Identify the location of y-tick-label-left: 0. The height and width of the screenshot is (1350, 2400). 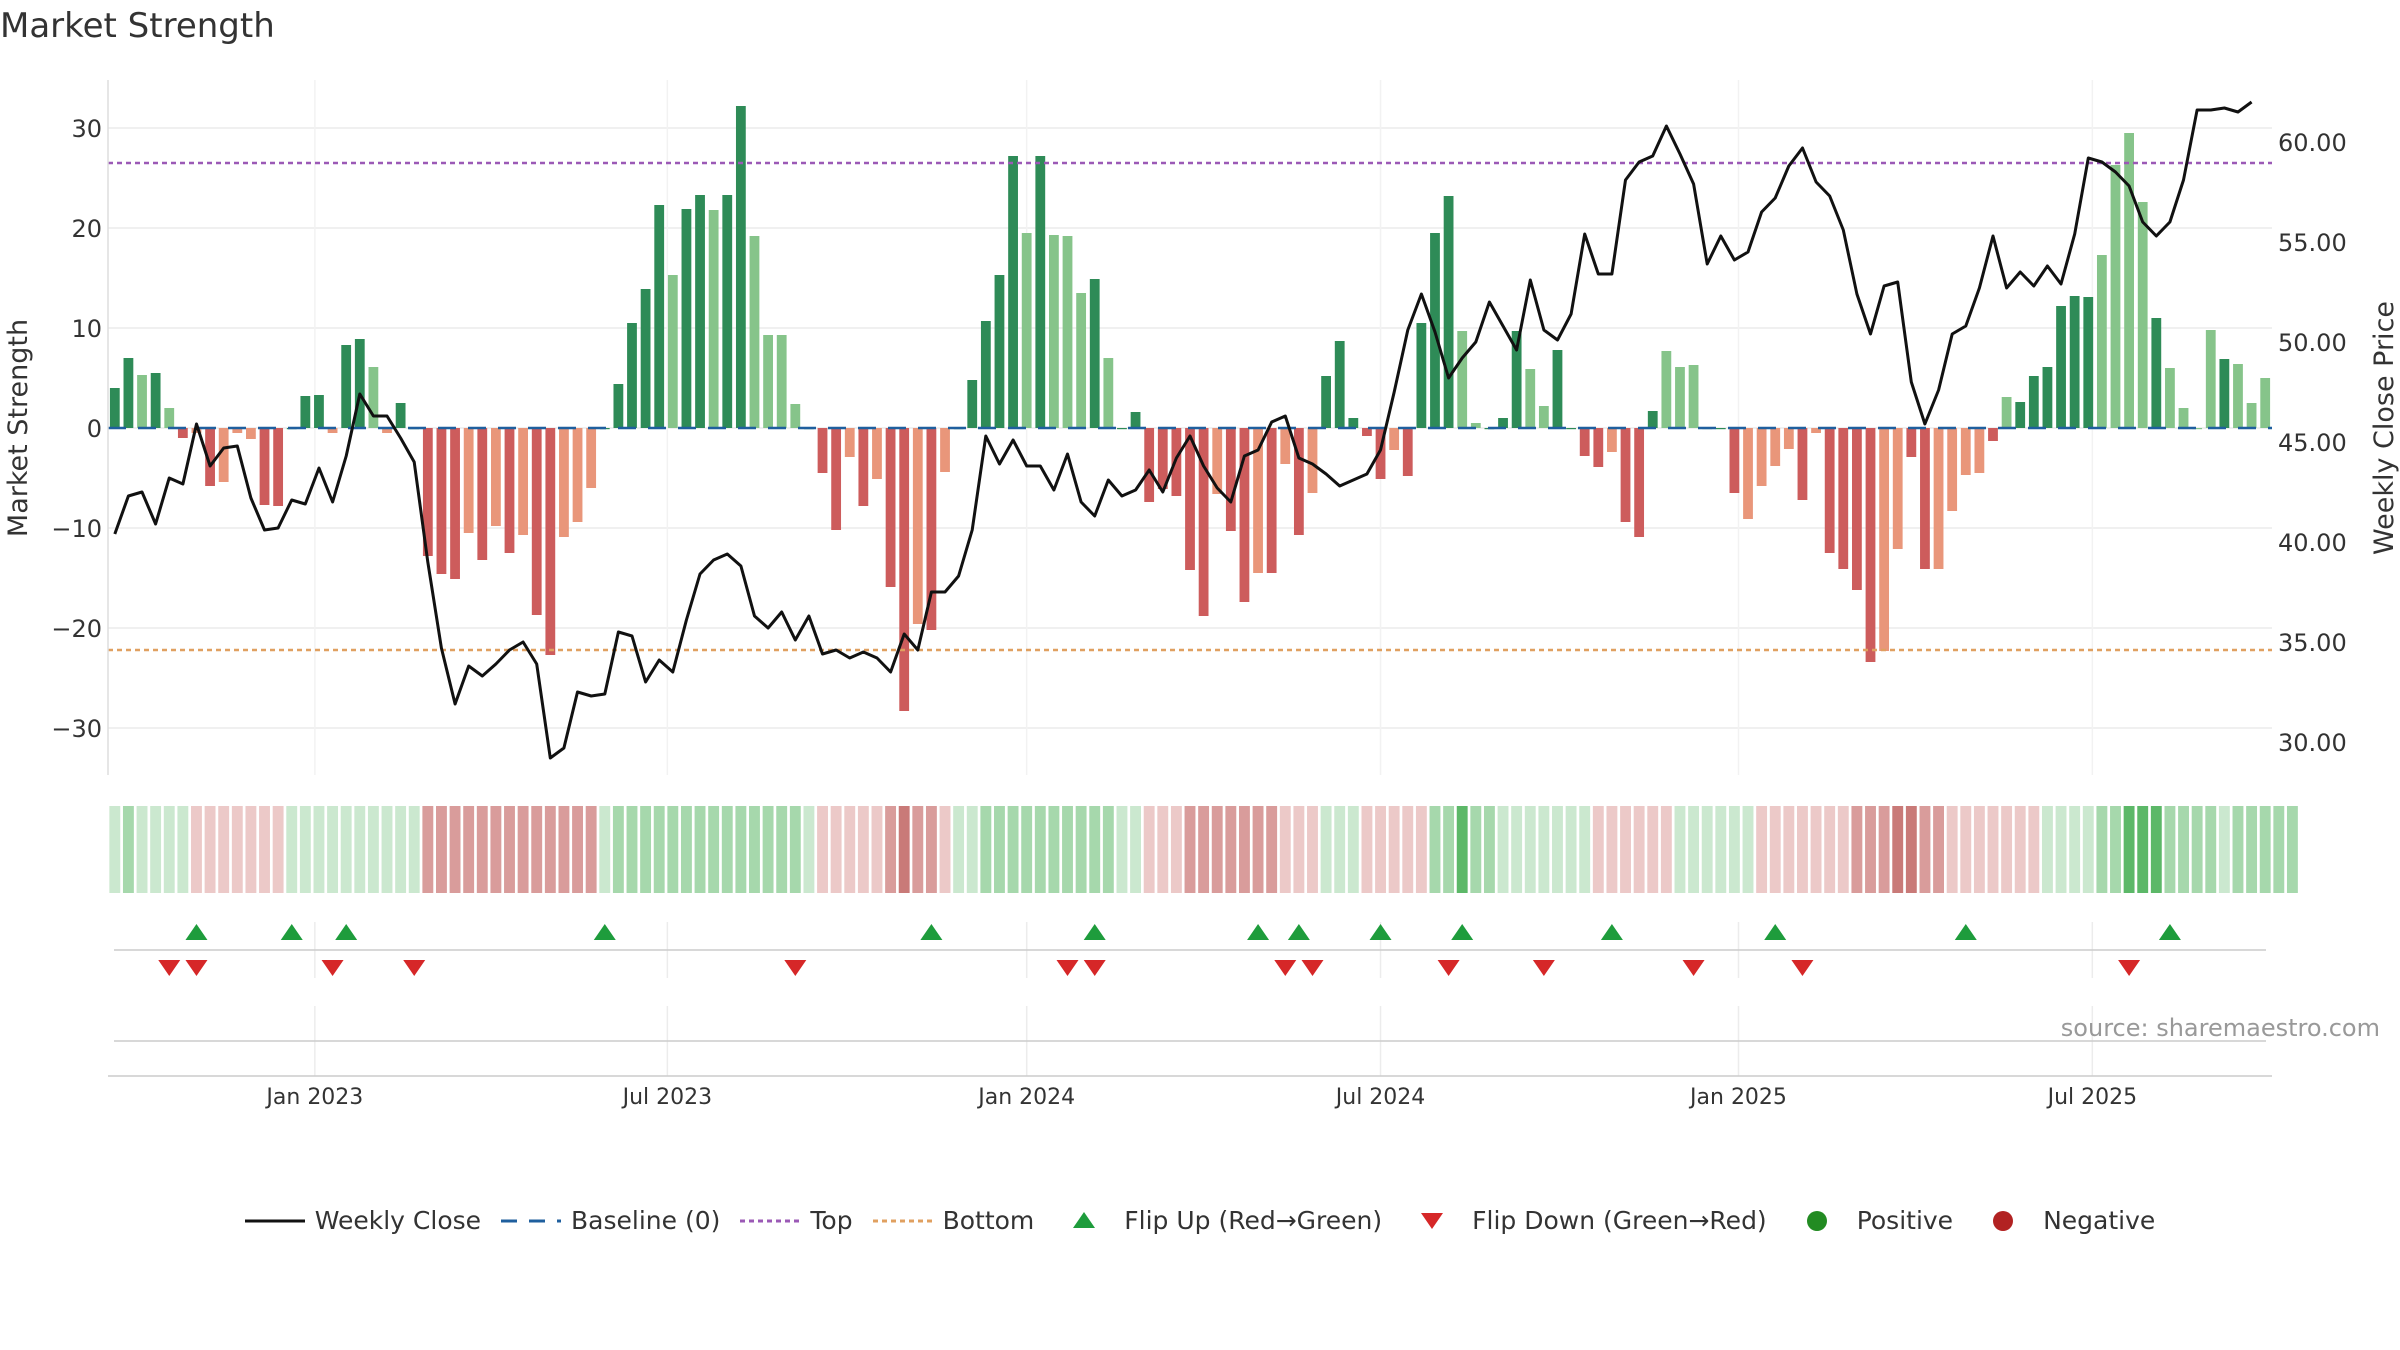
(94, 429).